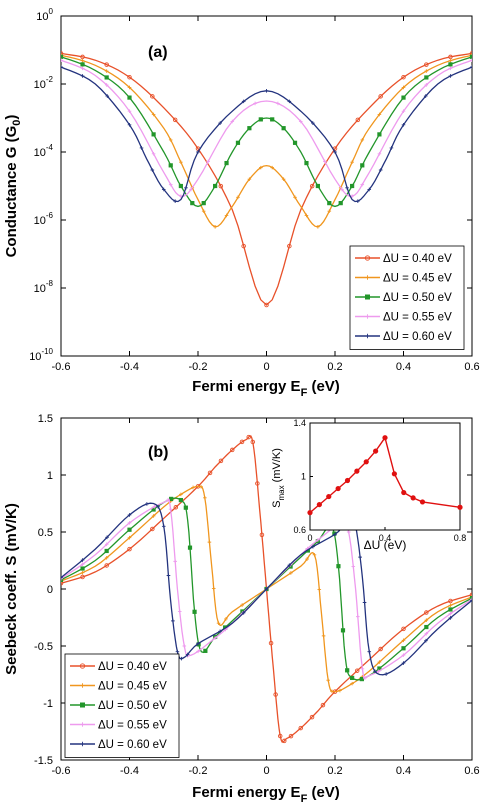  Describe the element at coordinates (50, 590) in the screenshot. I see `panel-b-y-tick-label: 0` at that location.